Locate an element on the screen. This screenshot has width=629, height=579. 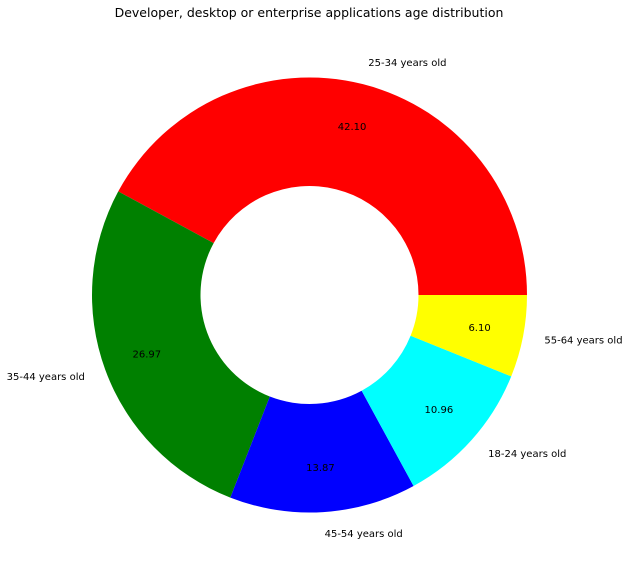
slice-label-25-34-years-old: 25-34 years old is located at coordinates (407, 63).